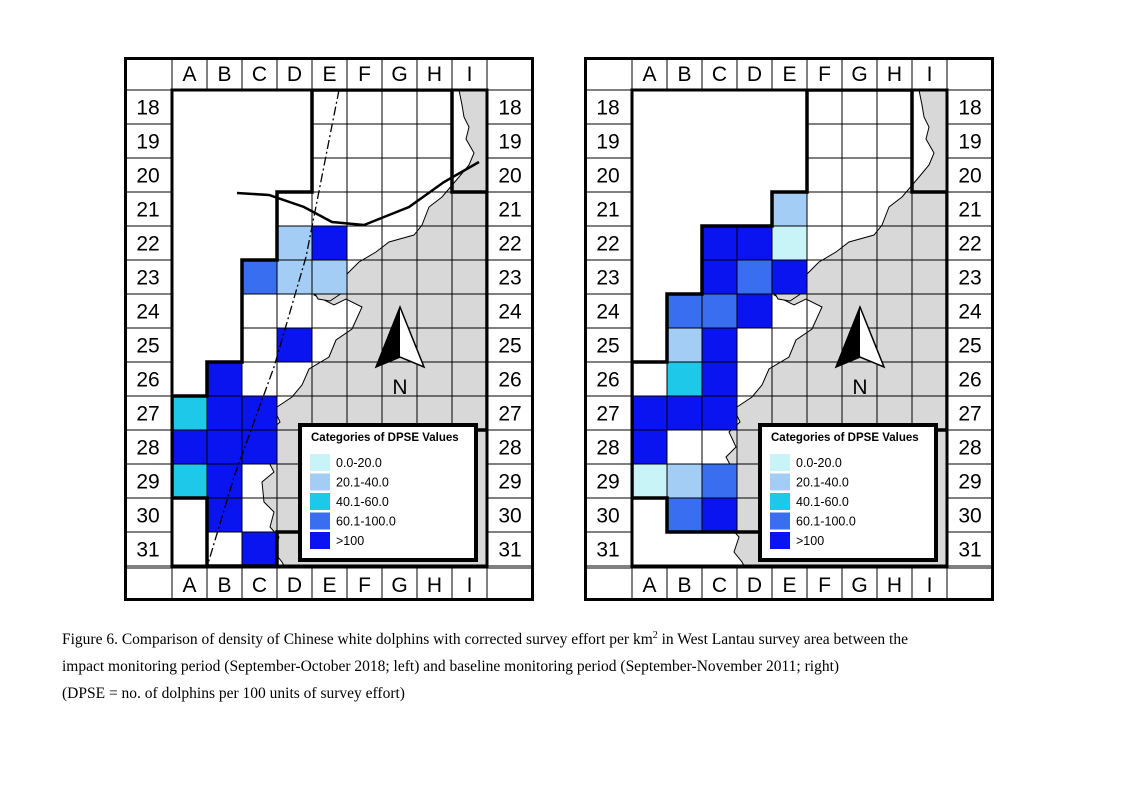 The height and width of the screenshot is (794, 1123). I want to click on column-label-bottom: D, so click(294, 585).